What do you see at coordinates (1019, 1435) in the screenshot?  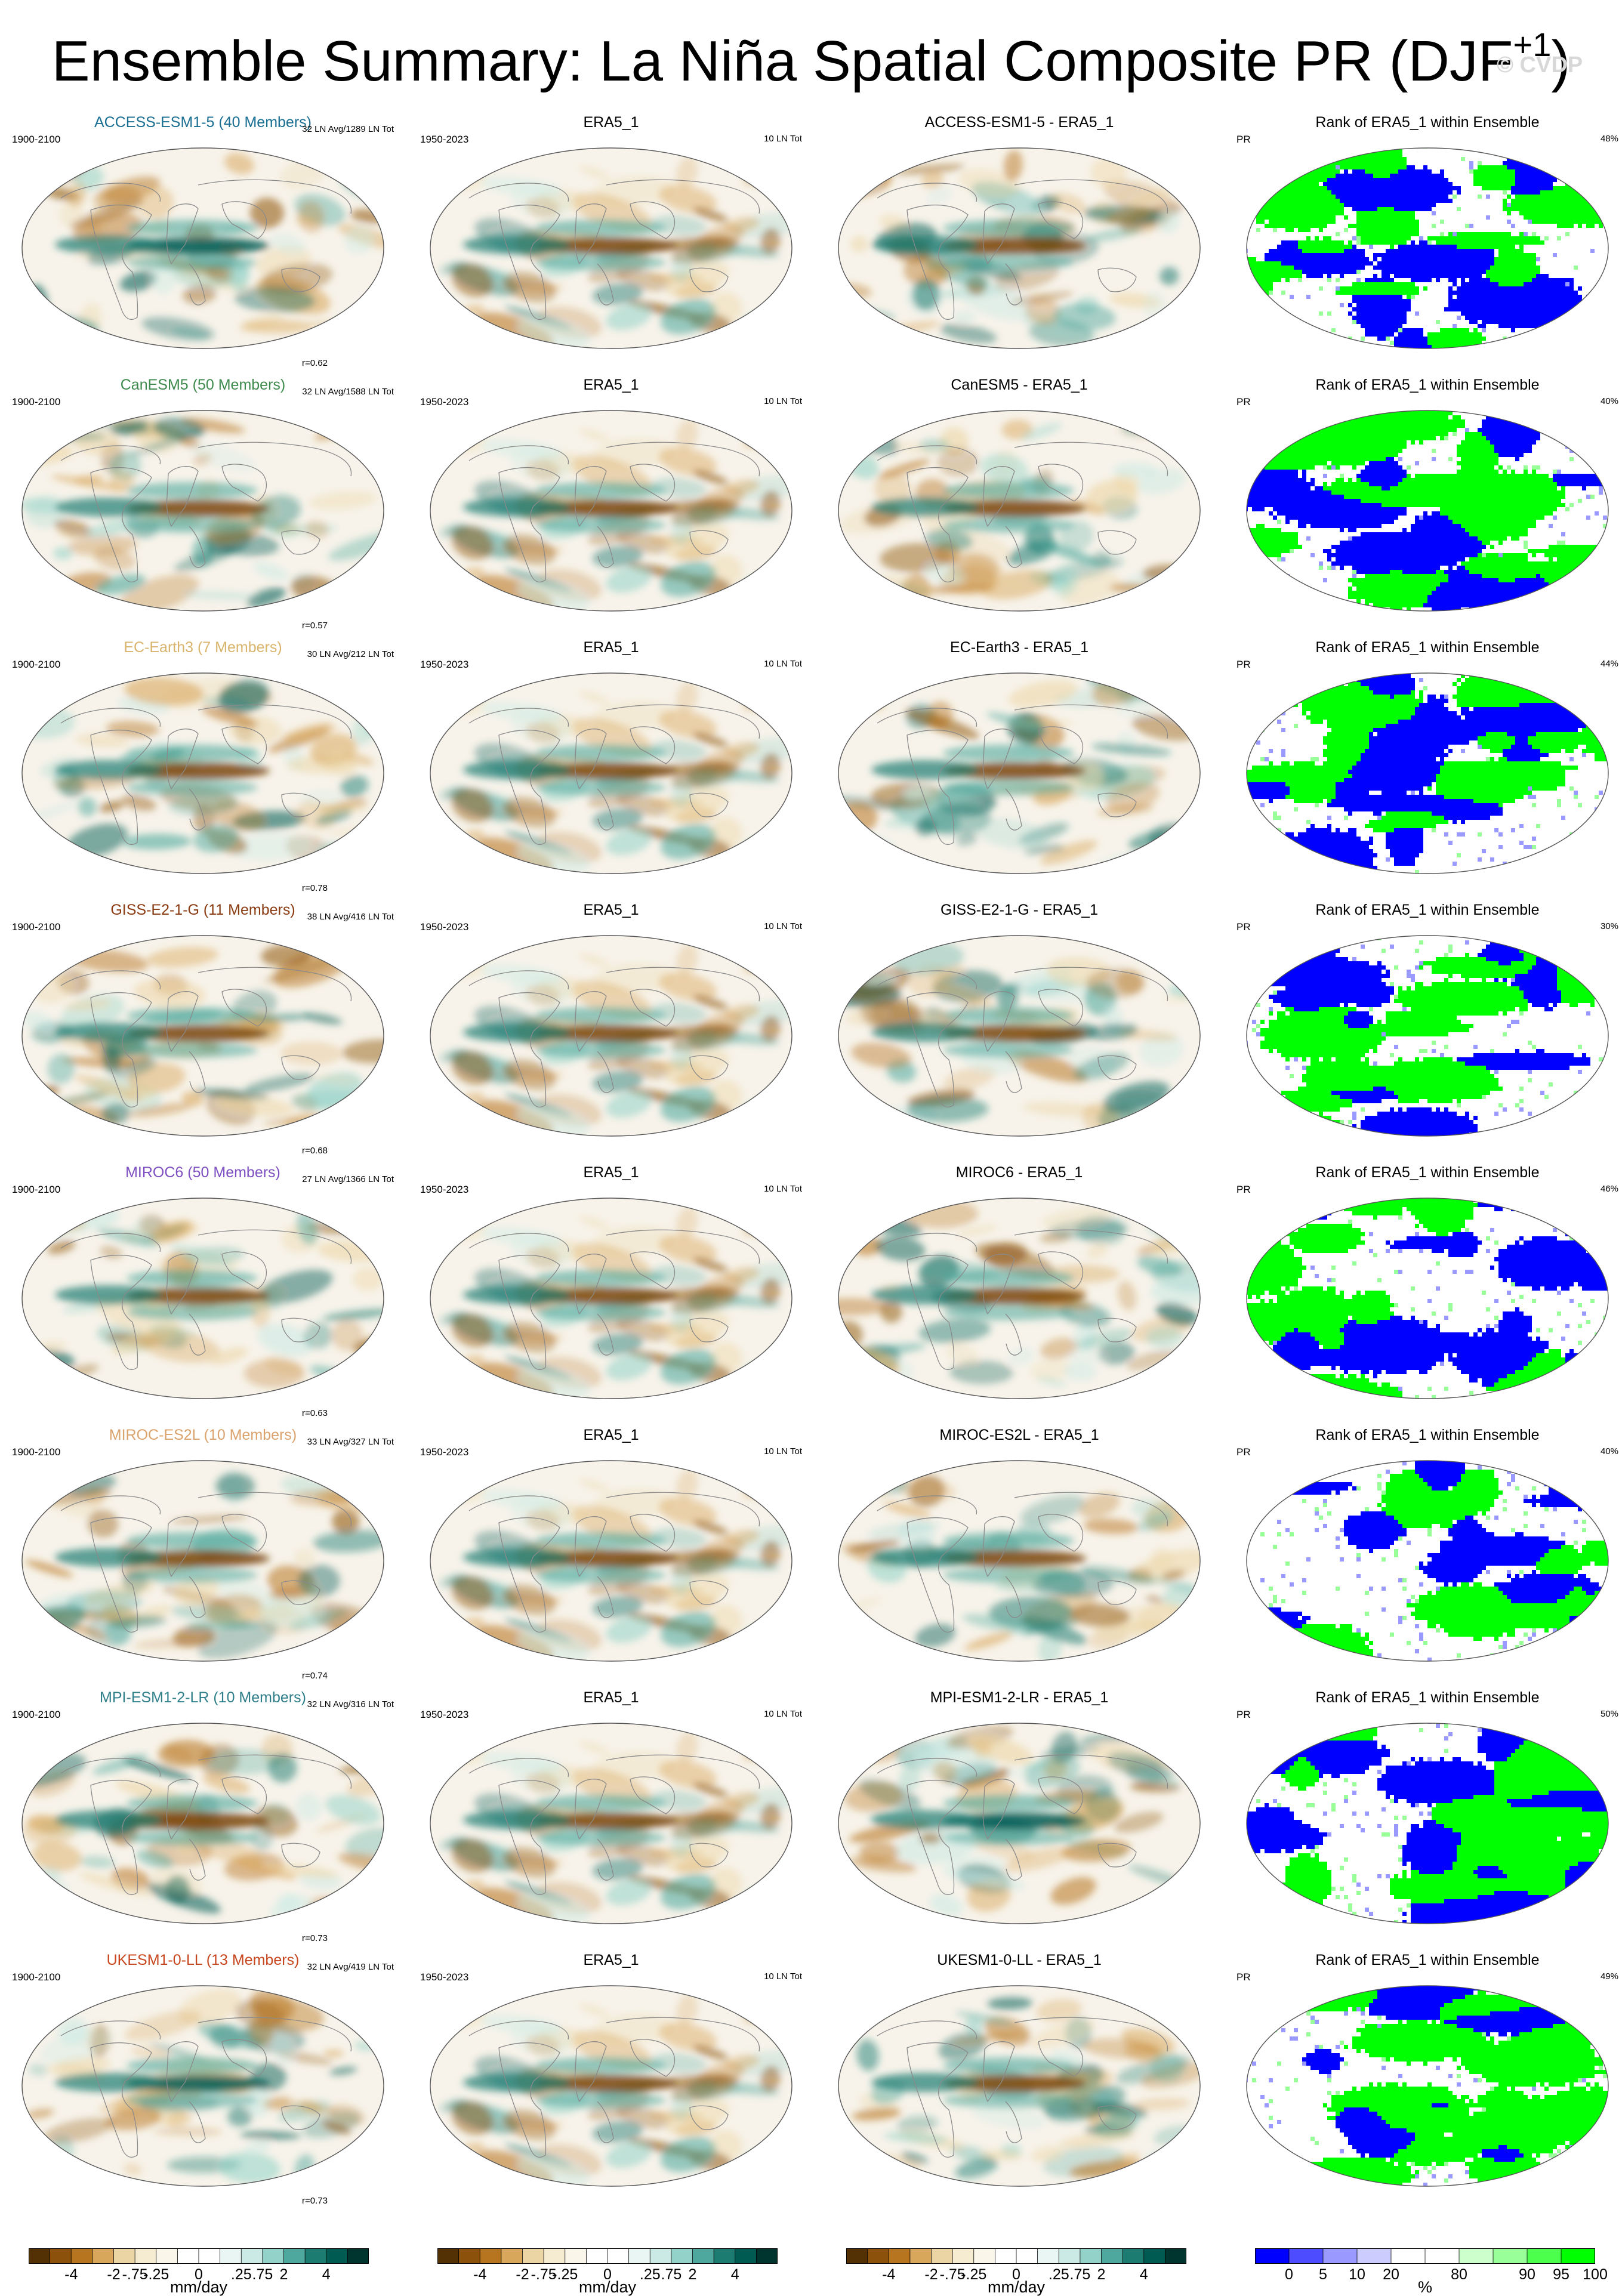 I see `diff-title: MIROC-ES2L - ERA5_1` at bounding box center [1019, 1435].